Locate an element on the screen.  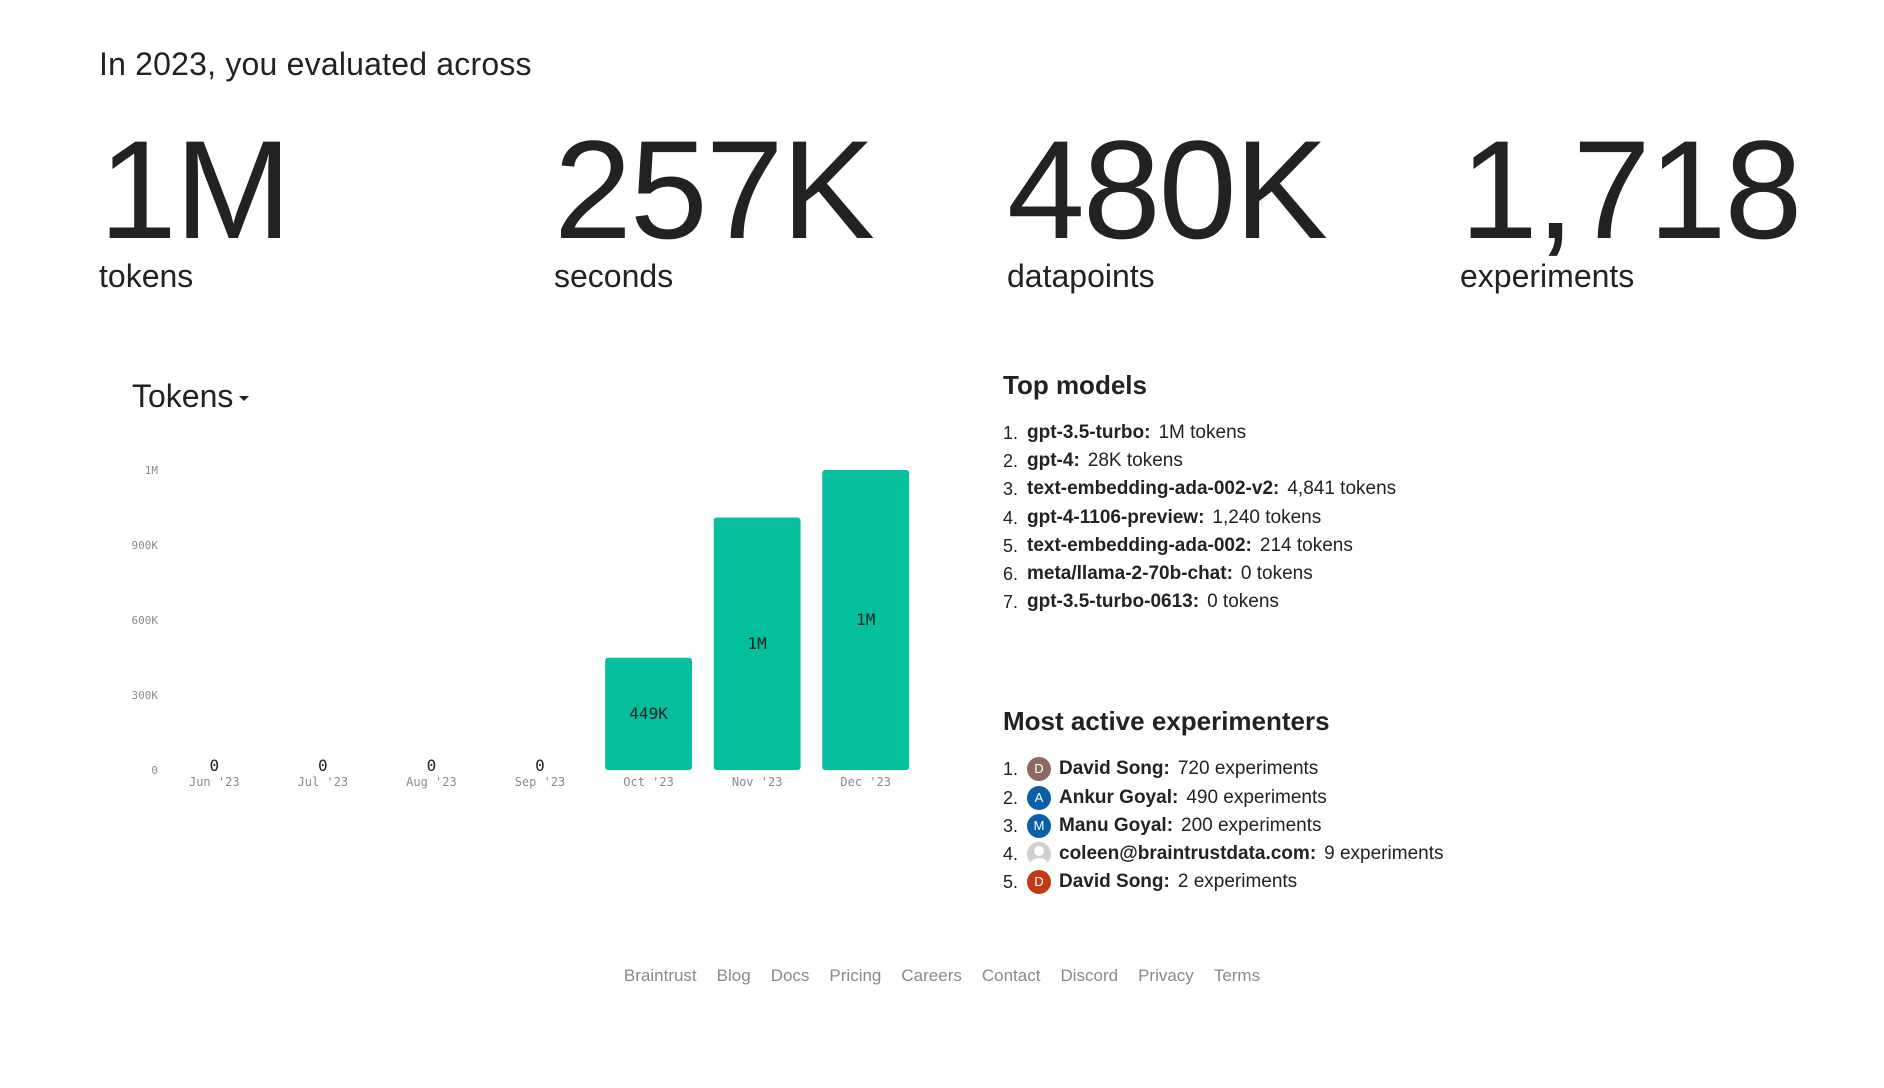
model-tokens: 1M tokens is located at coordinates (1202, 432).